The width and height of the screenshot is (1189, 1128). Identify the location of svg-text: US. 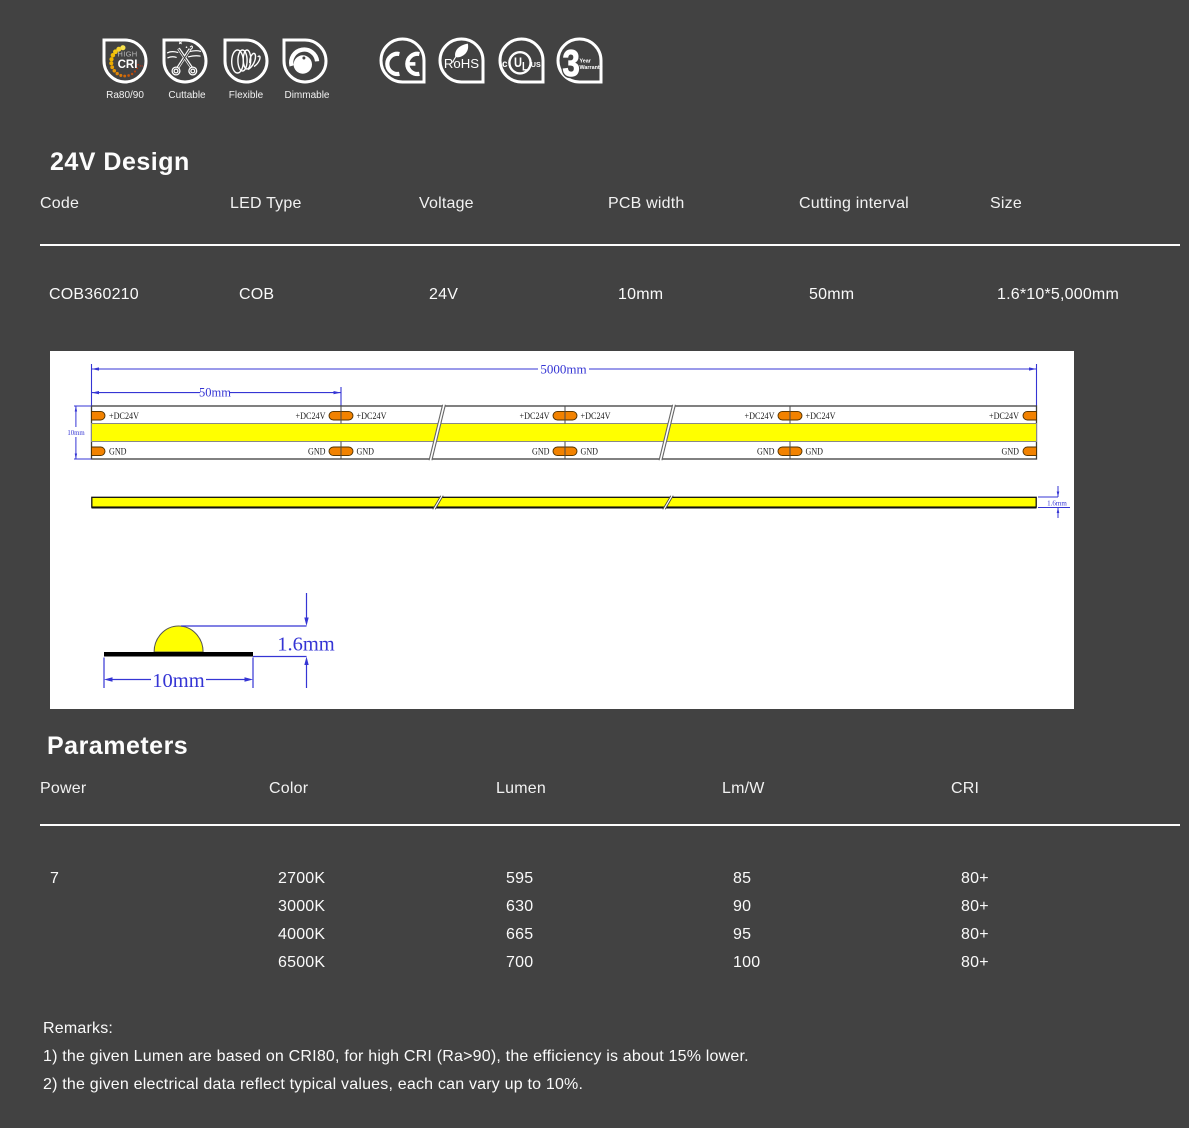
(536, 64).